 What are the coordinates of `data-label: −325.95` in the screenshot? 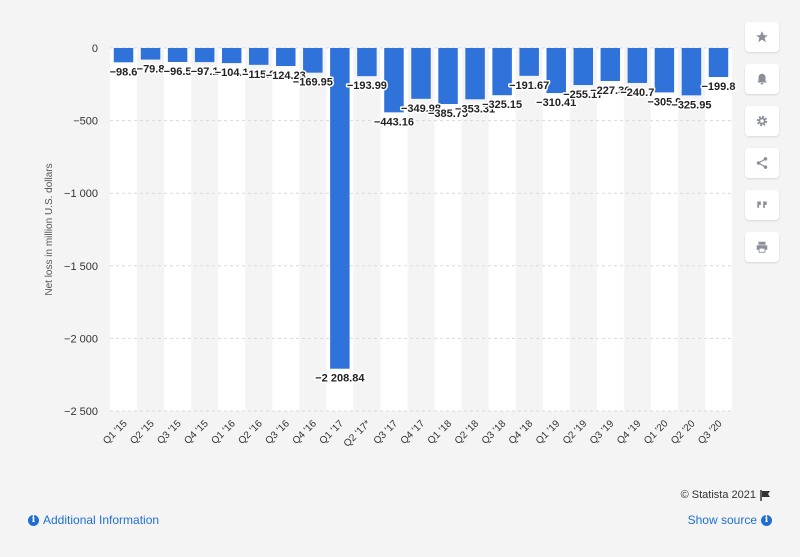 It's located at (691, 105).